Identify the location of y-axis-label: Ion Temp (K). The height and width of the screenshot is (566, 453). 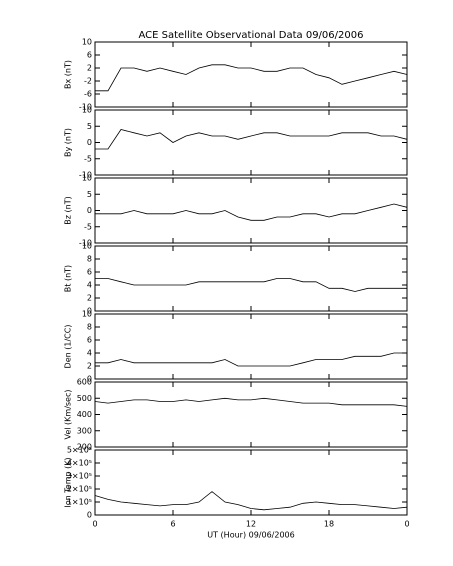
(68, 482).